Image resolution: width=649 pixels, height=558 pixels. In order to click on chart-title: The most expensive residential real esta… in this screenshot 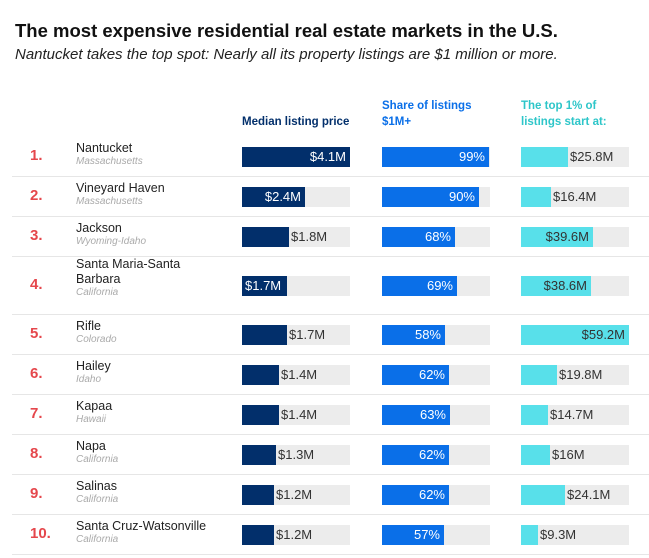, I will do `click(286, 30)`.